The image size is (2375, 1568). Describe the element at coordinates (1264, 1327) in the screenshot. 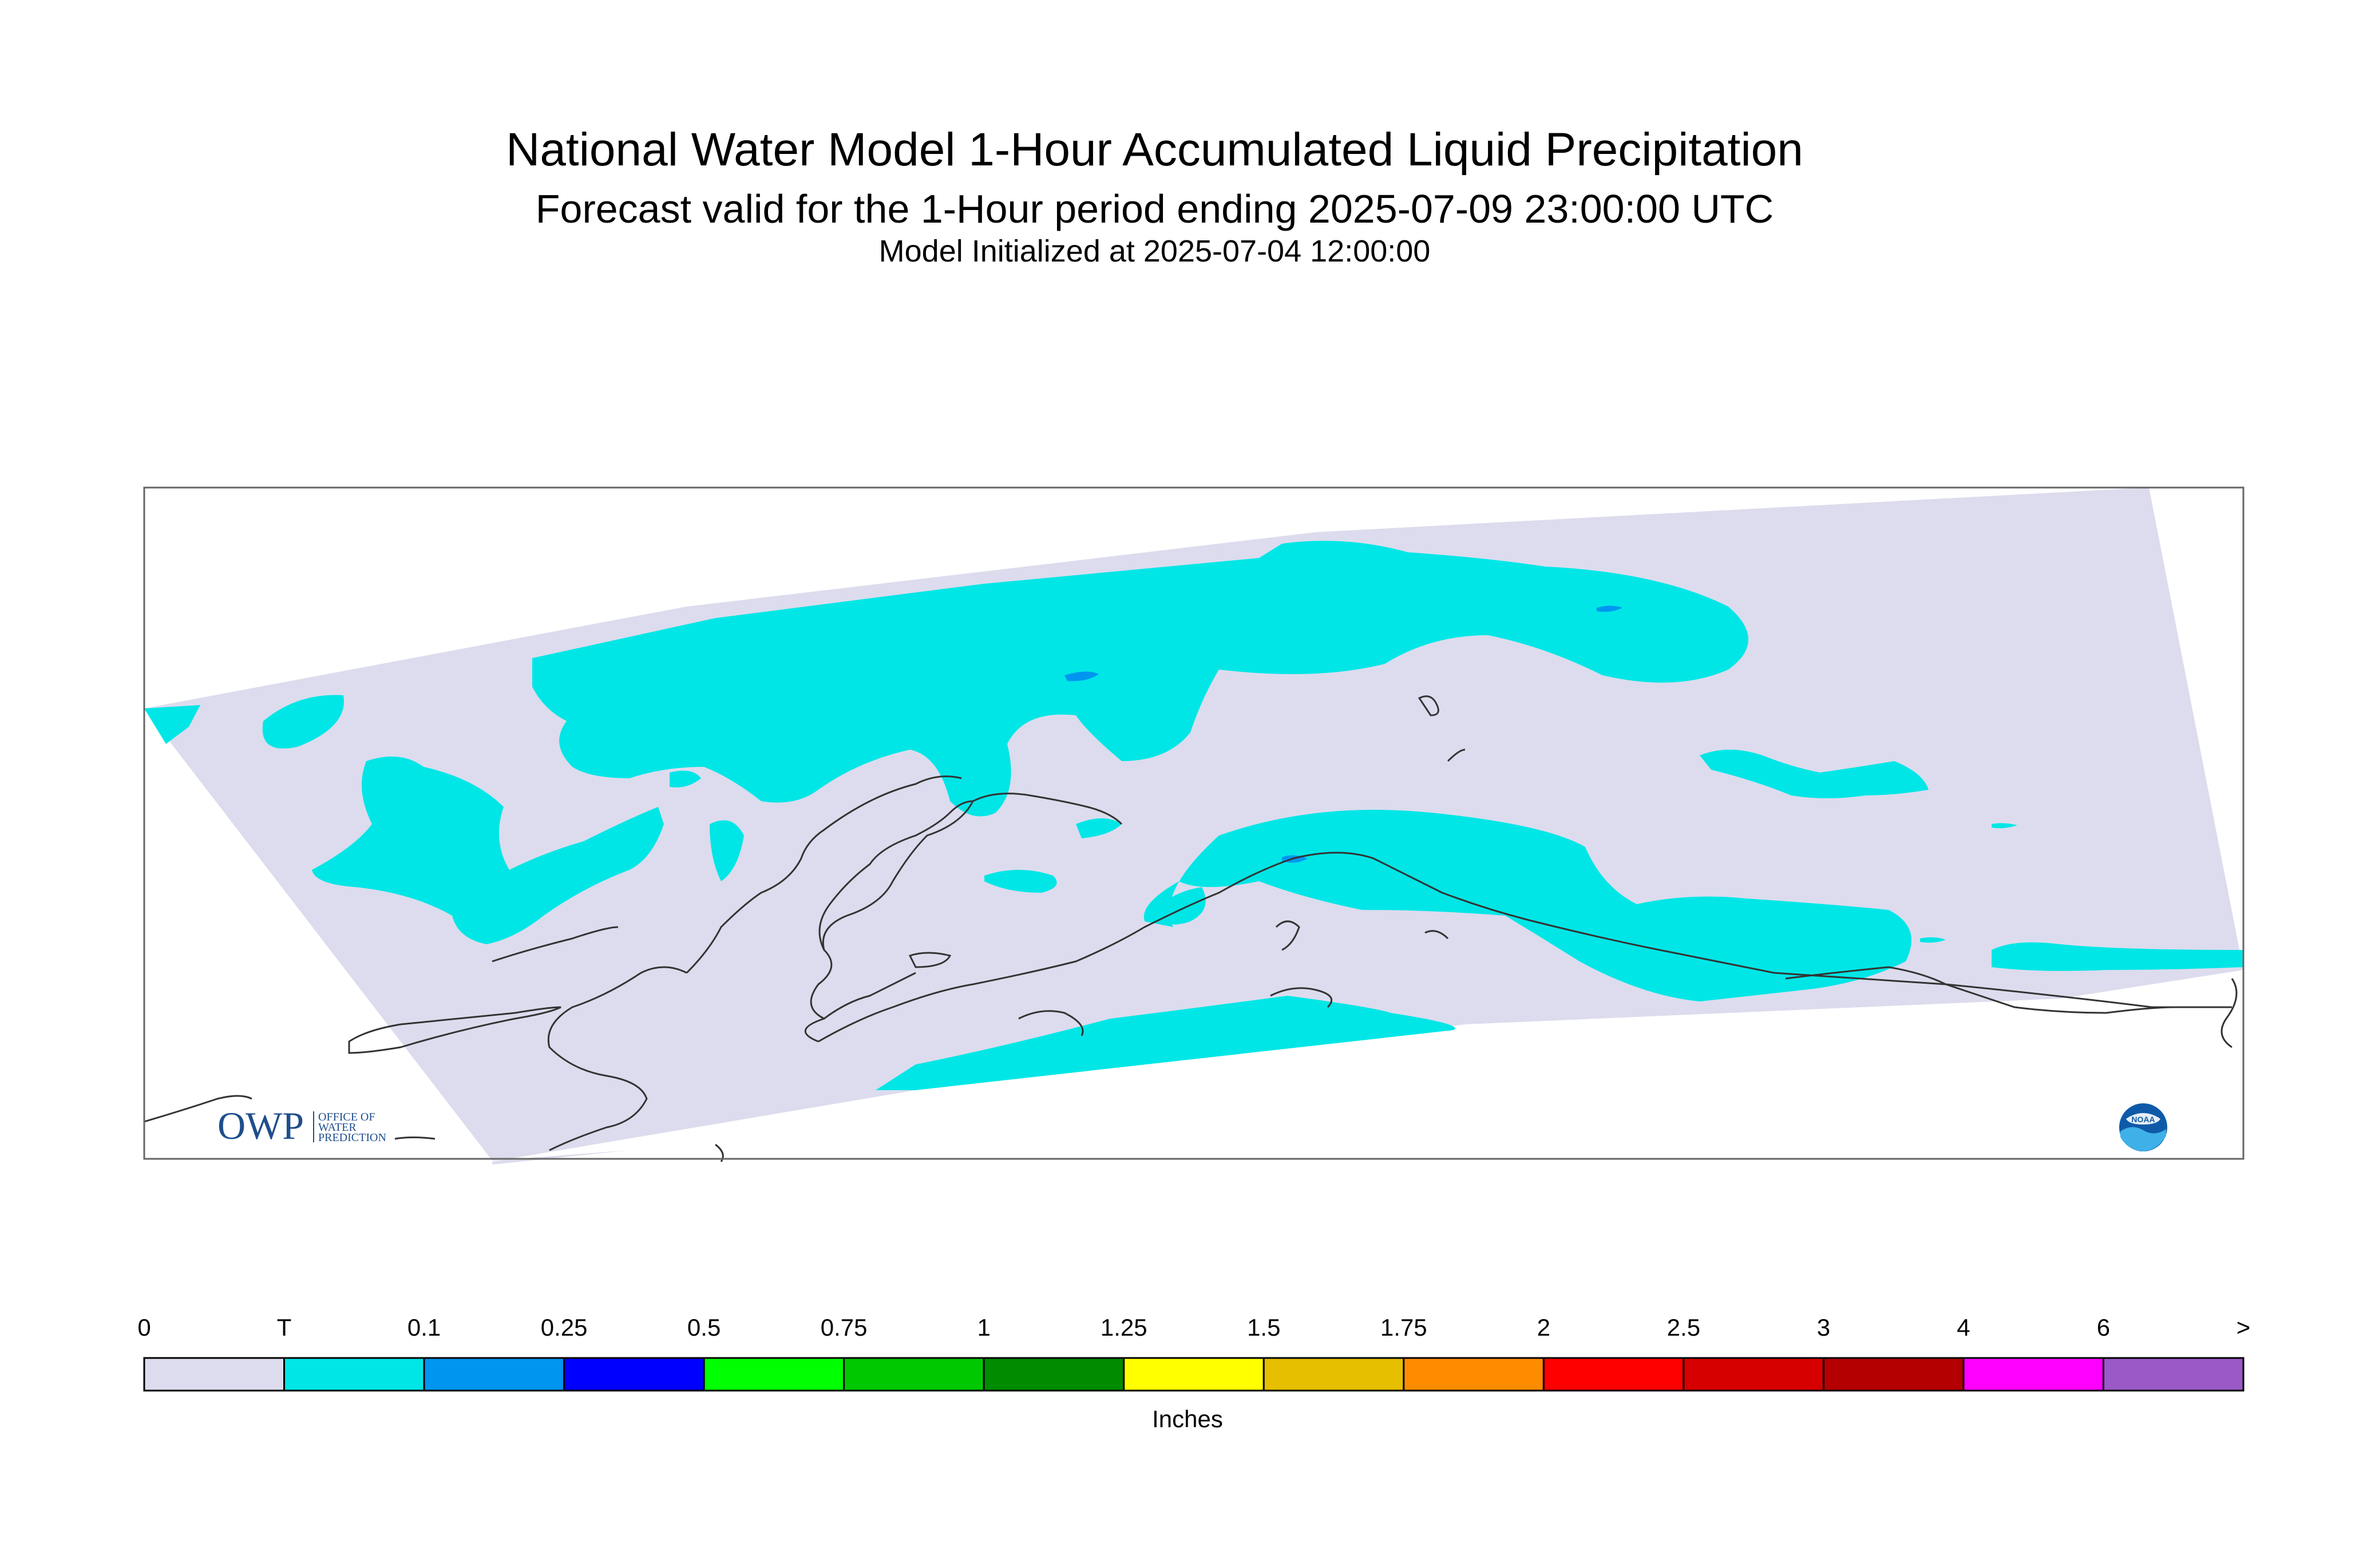

I see `legend-tick-label: 1.5` at that location.